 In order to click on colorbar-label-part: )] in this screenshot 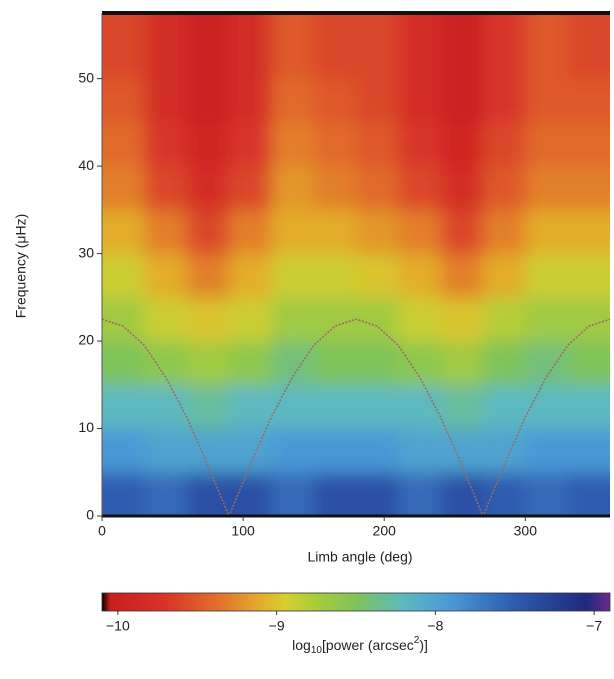, I will do `click(423, 645)`.